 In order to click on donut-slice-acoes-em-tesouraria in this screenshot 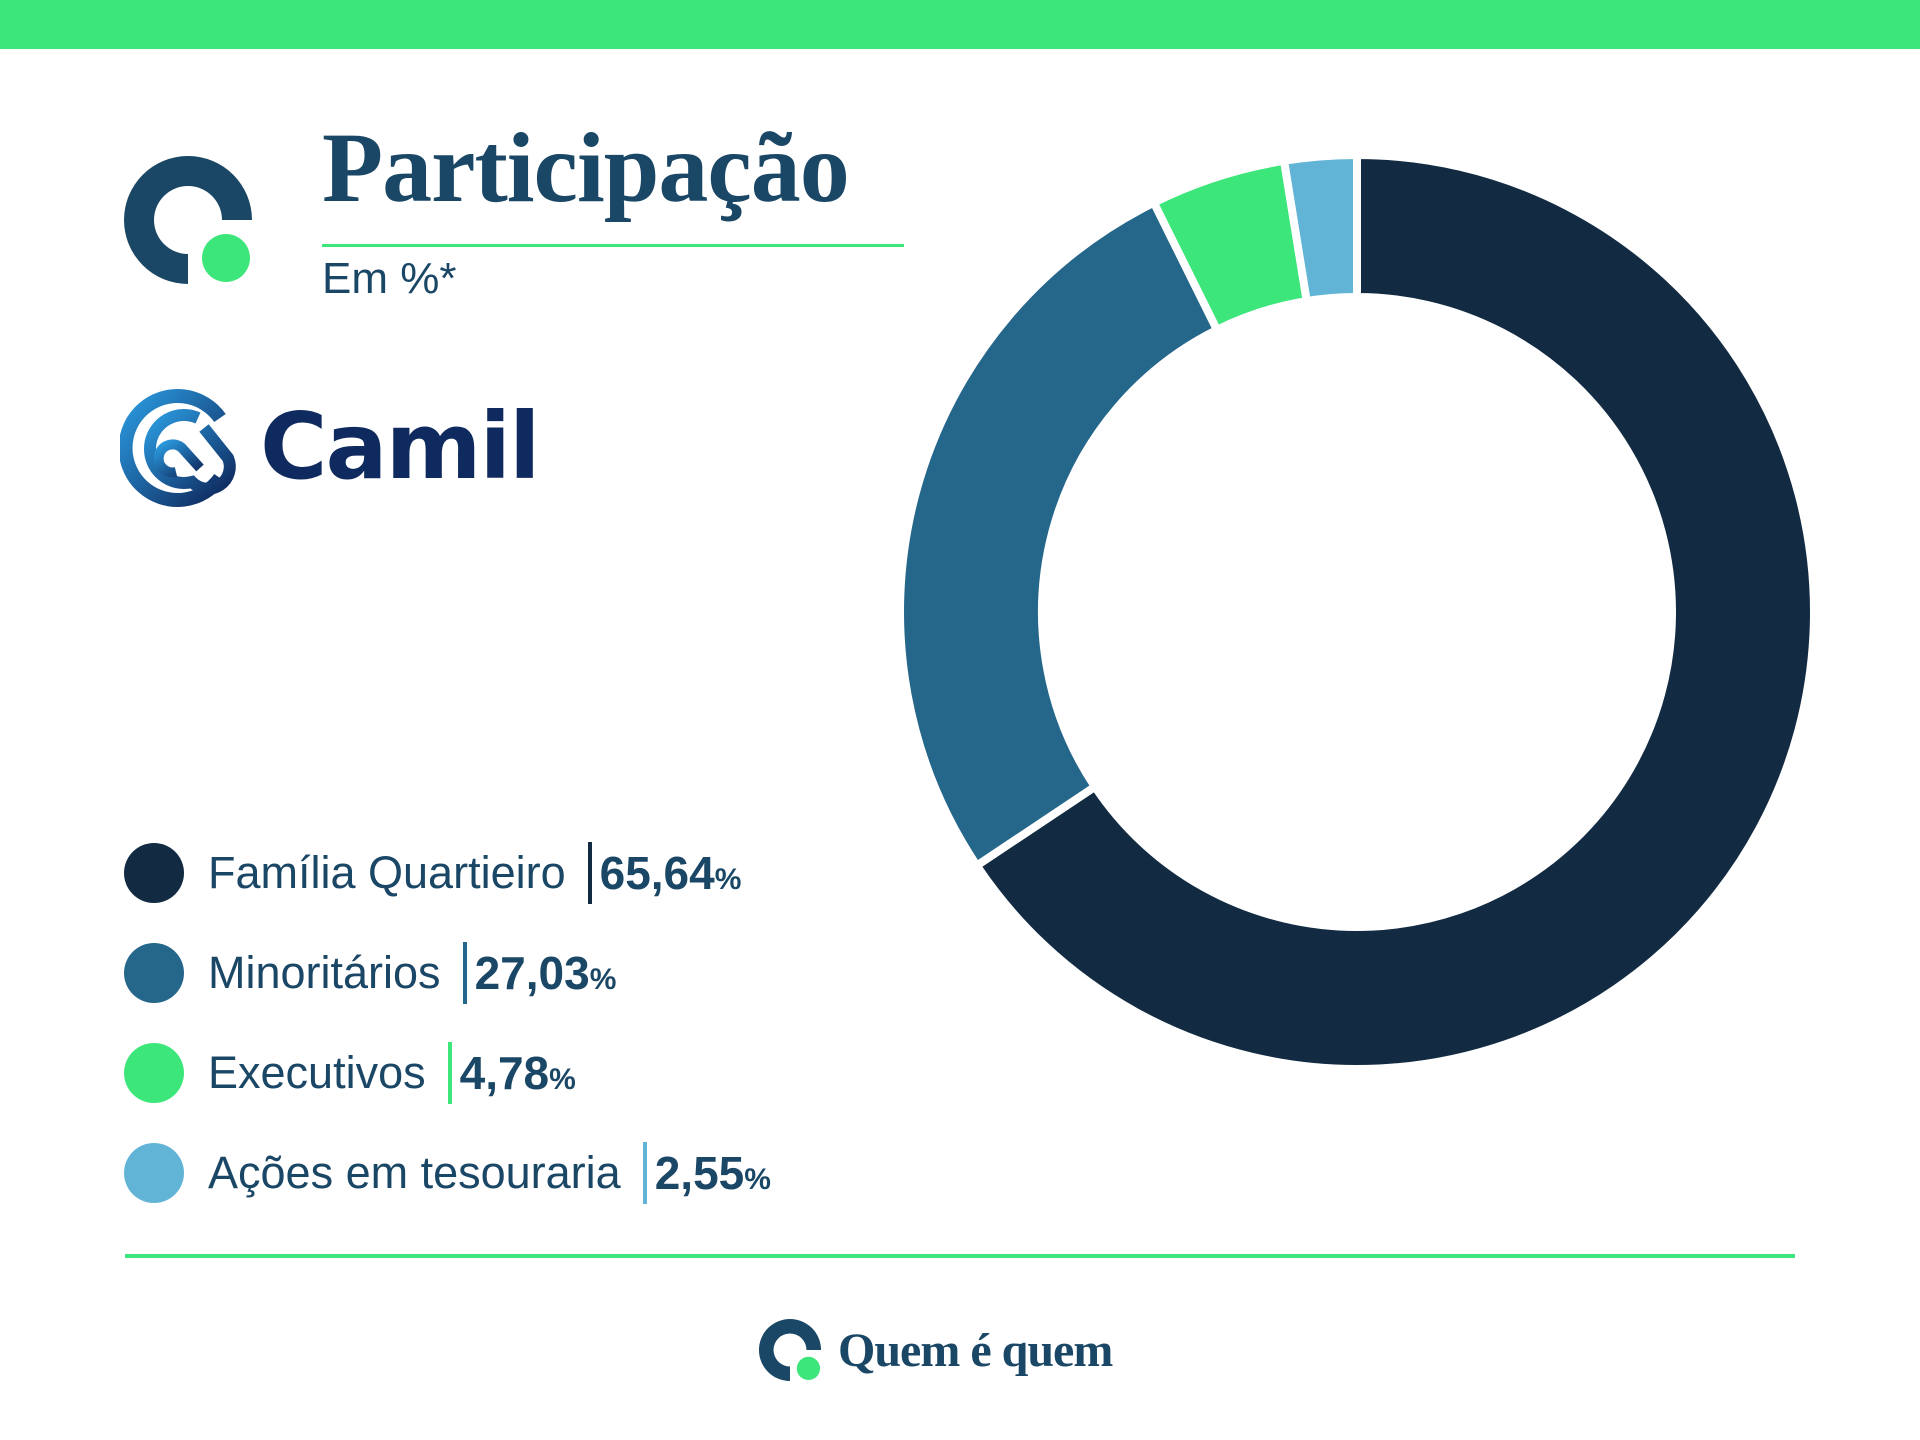, I will do `click(1320, 228)`.